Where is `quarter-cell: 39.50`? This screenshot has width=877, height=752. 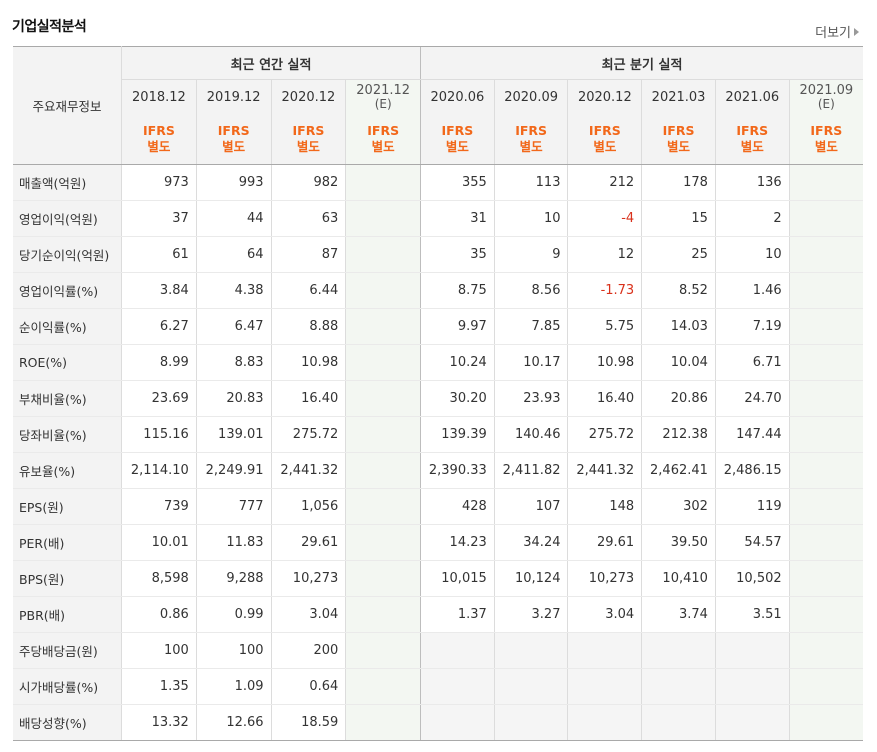
quarter-cell: 39.50 is located at coordinates (678, 542).